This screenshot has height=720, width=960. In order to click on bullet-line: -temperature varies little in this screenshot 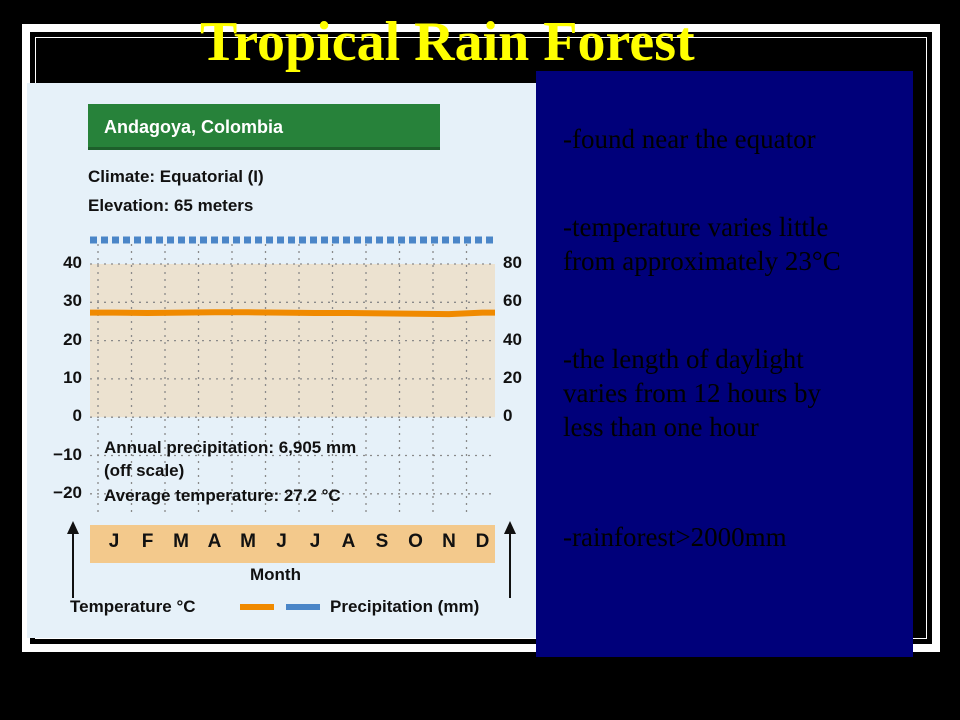, I will do `click(696, 227)`.